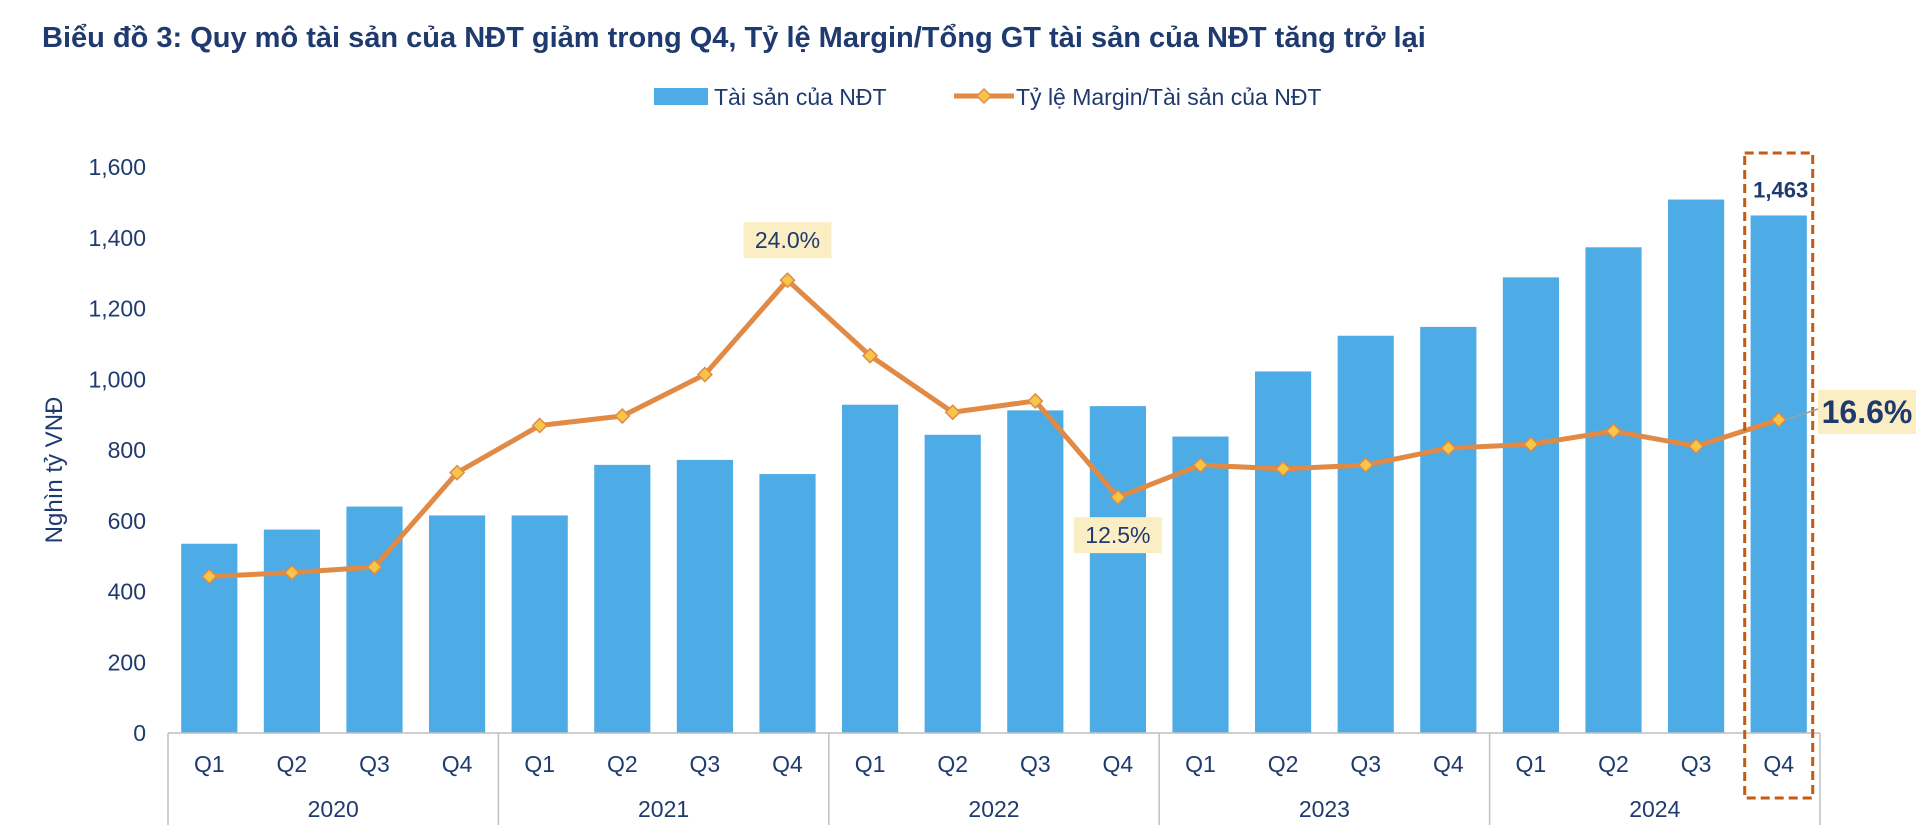  What do you see at coordinates (117, 238) in the screenshot?
I see `y-tick-label: 1,400` at bounding box center [117, 238].